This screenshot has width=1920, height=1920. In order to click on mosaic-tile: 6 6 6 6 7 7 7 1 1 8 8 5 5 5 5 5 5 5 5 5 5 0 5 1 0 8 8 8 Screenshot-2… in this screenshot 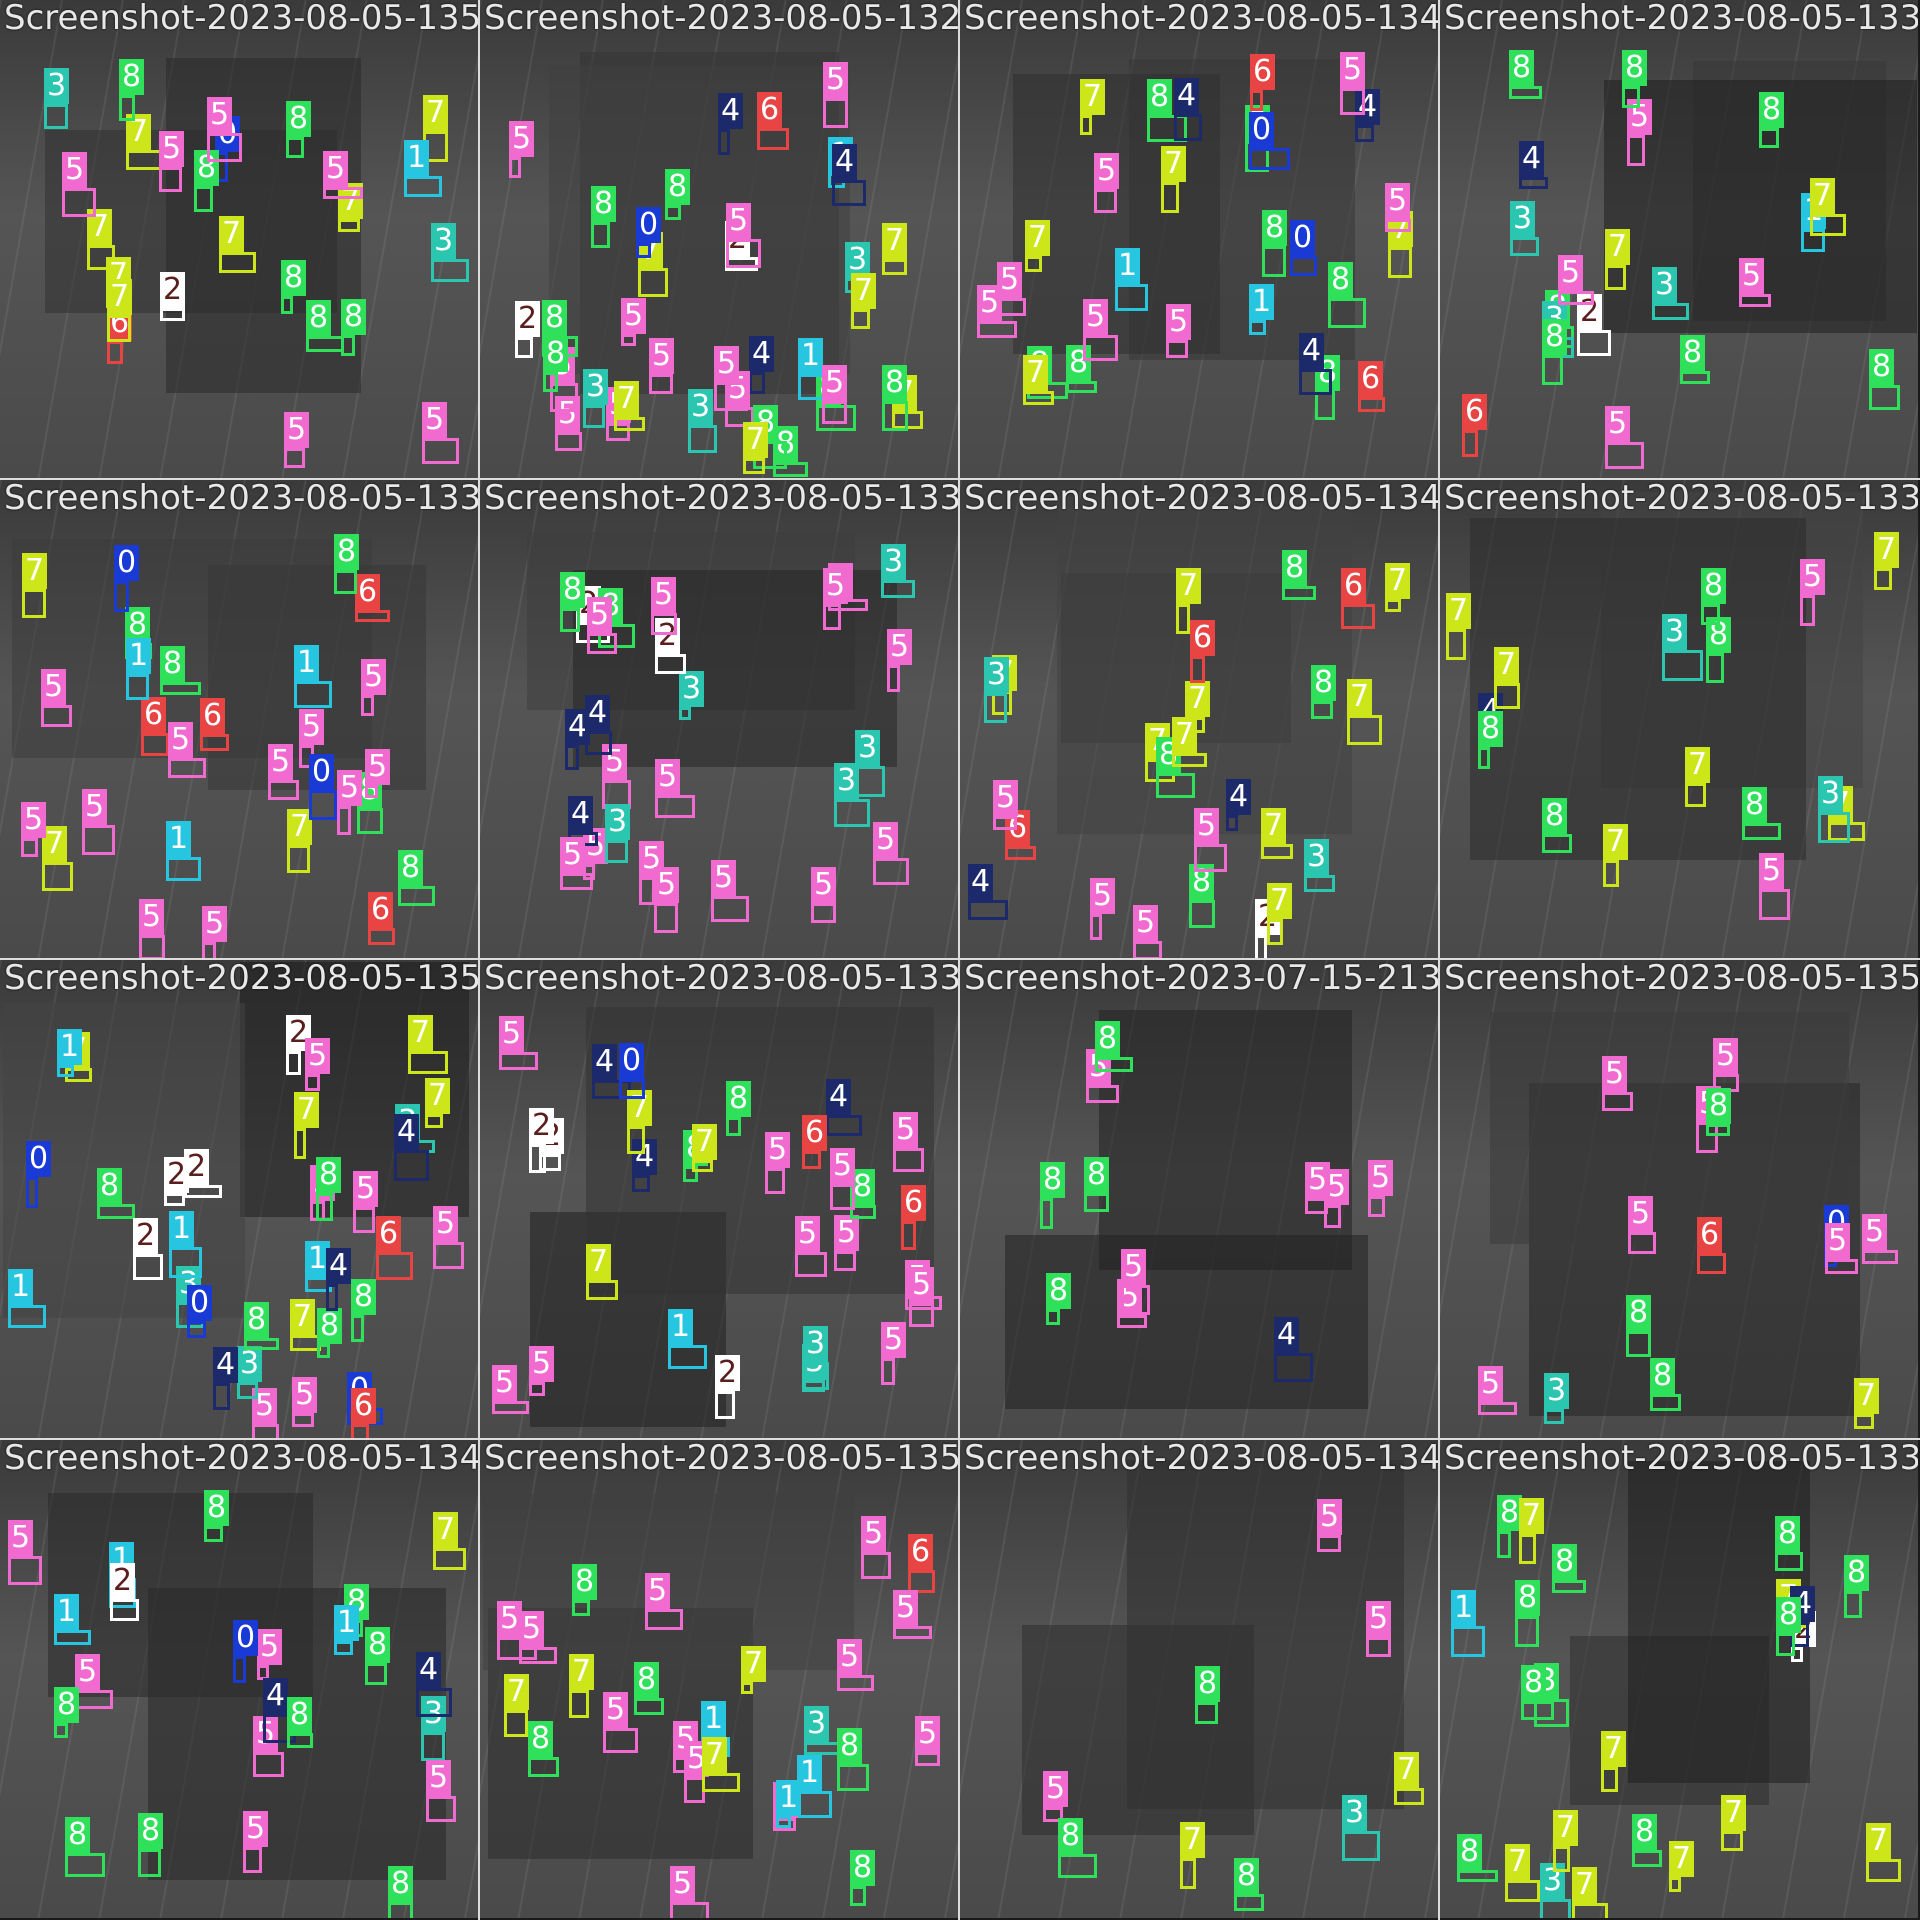, I will do `click(239, 719)`.